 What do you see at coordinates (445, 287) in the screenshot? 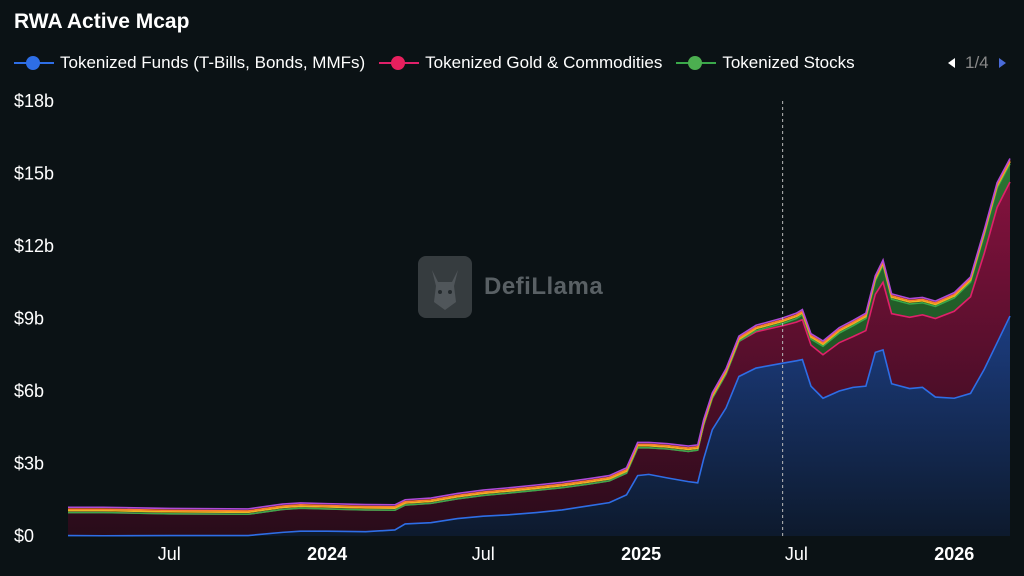
I see `llama-logo-icon` at bounding box center [445, 287].